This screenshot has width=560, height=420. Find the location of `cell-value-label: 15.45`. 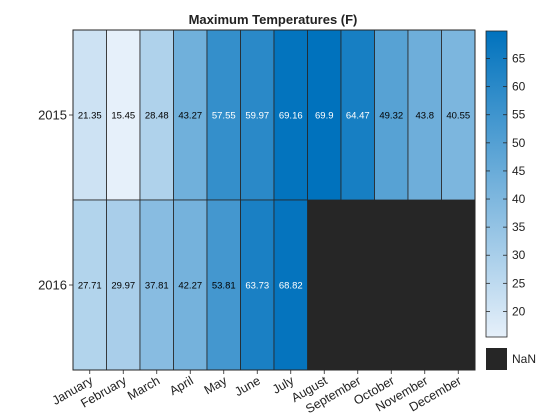

cell-value-label: 15.45 is located at coordinates (123, 116).